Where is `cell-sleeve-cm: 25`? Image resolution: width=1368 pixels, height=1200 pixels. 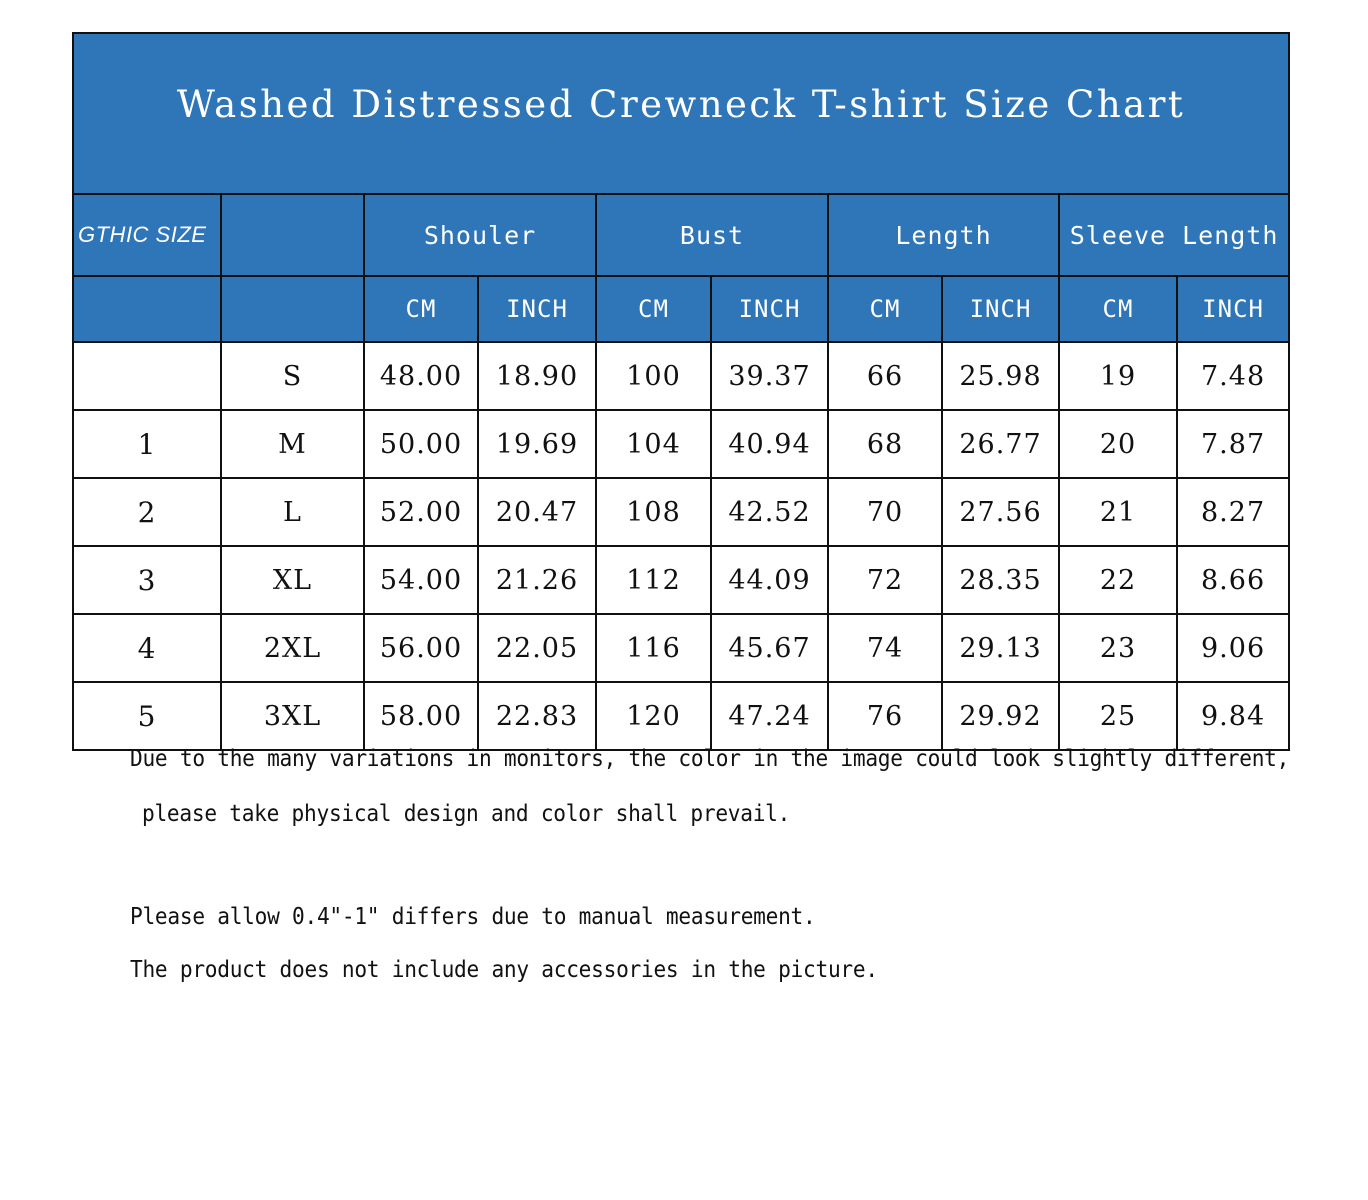
cell-sleeve-cm: 25 is located at coordinates (1118, 716).